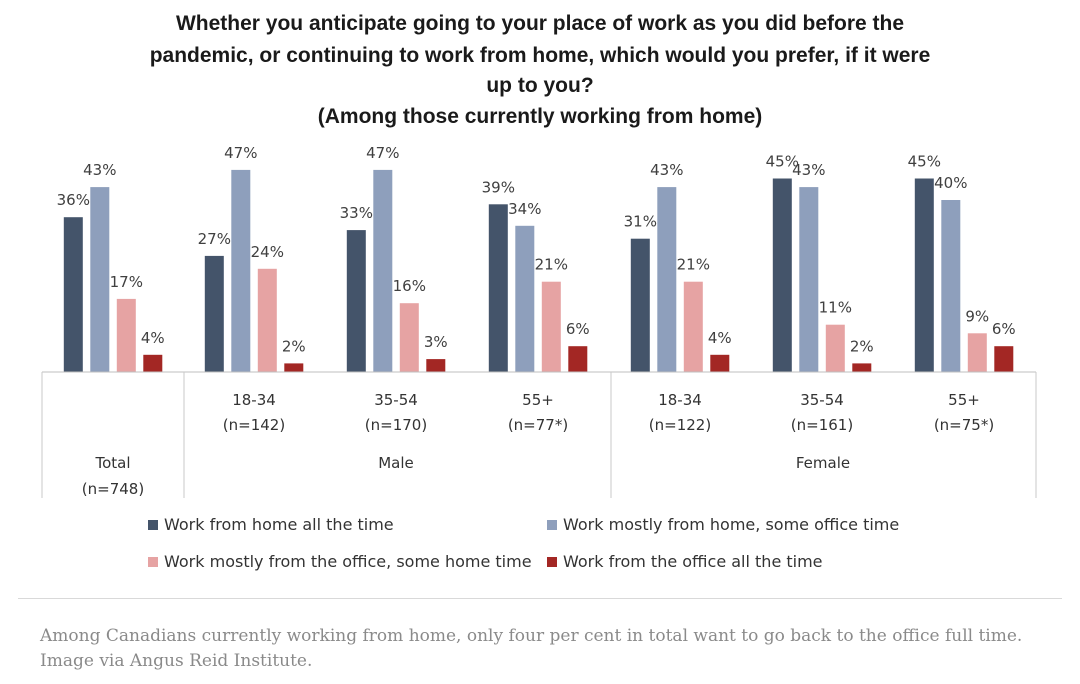 This screenshot has width=1080, height=684. What do you see at coordinates (356, 213) in the screenshot?
I see `data-label: 33%` at bounding box center [356, 213].